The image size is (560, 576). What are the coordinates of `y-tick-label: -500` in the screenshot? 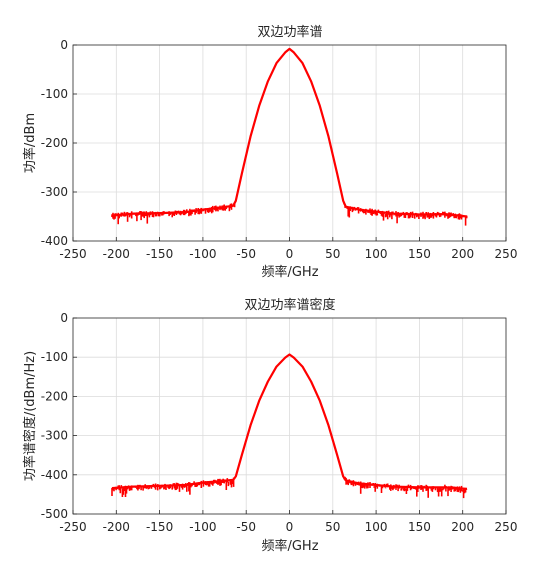 It's located at (54, 514).